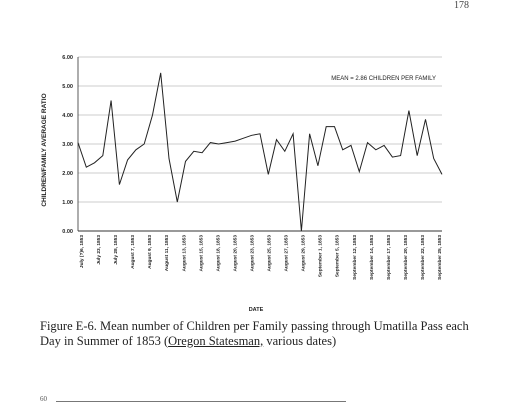 This screenshot has width=510, height=407. I want to click on mean-annotation: MEAN = 2.86 CHILDREN PER FAMILY, so click(383, 79).